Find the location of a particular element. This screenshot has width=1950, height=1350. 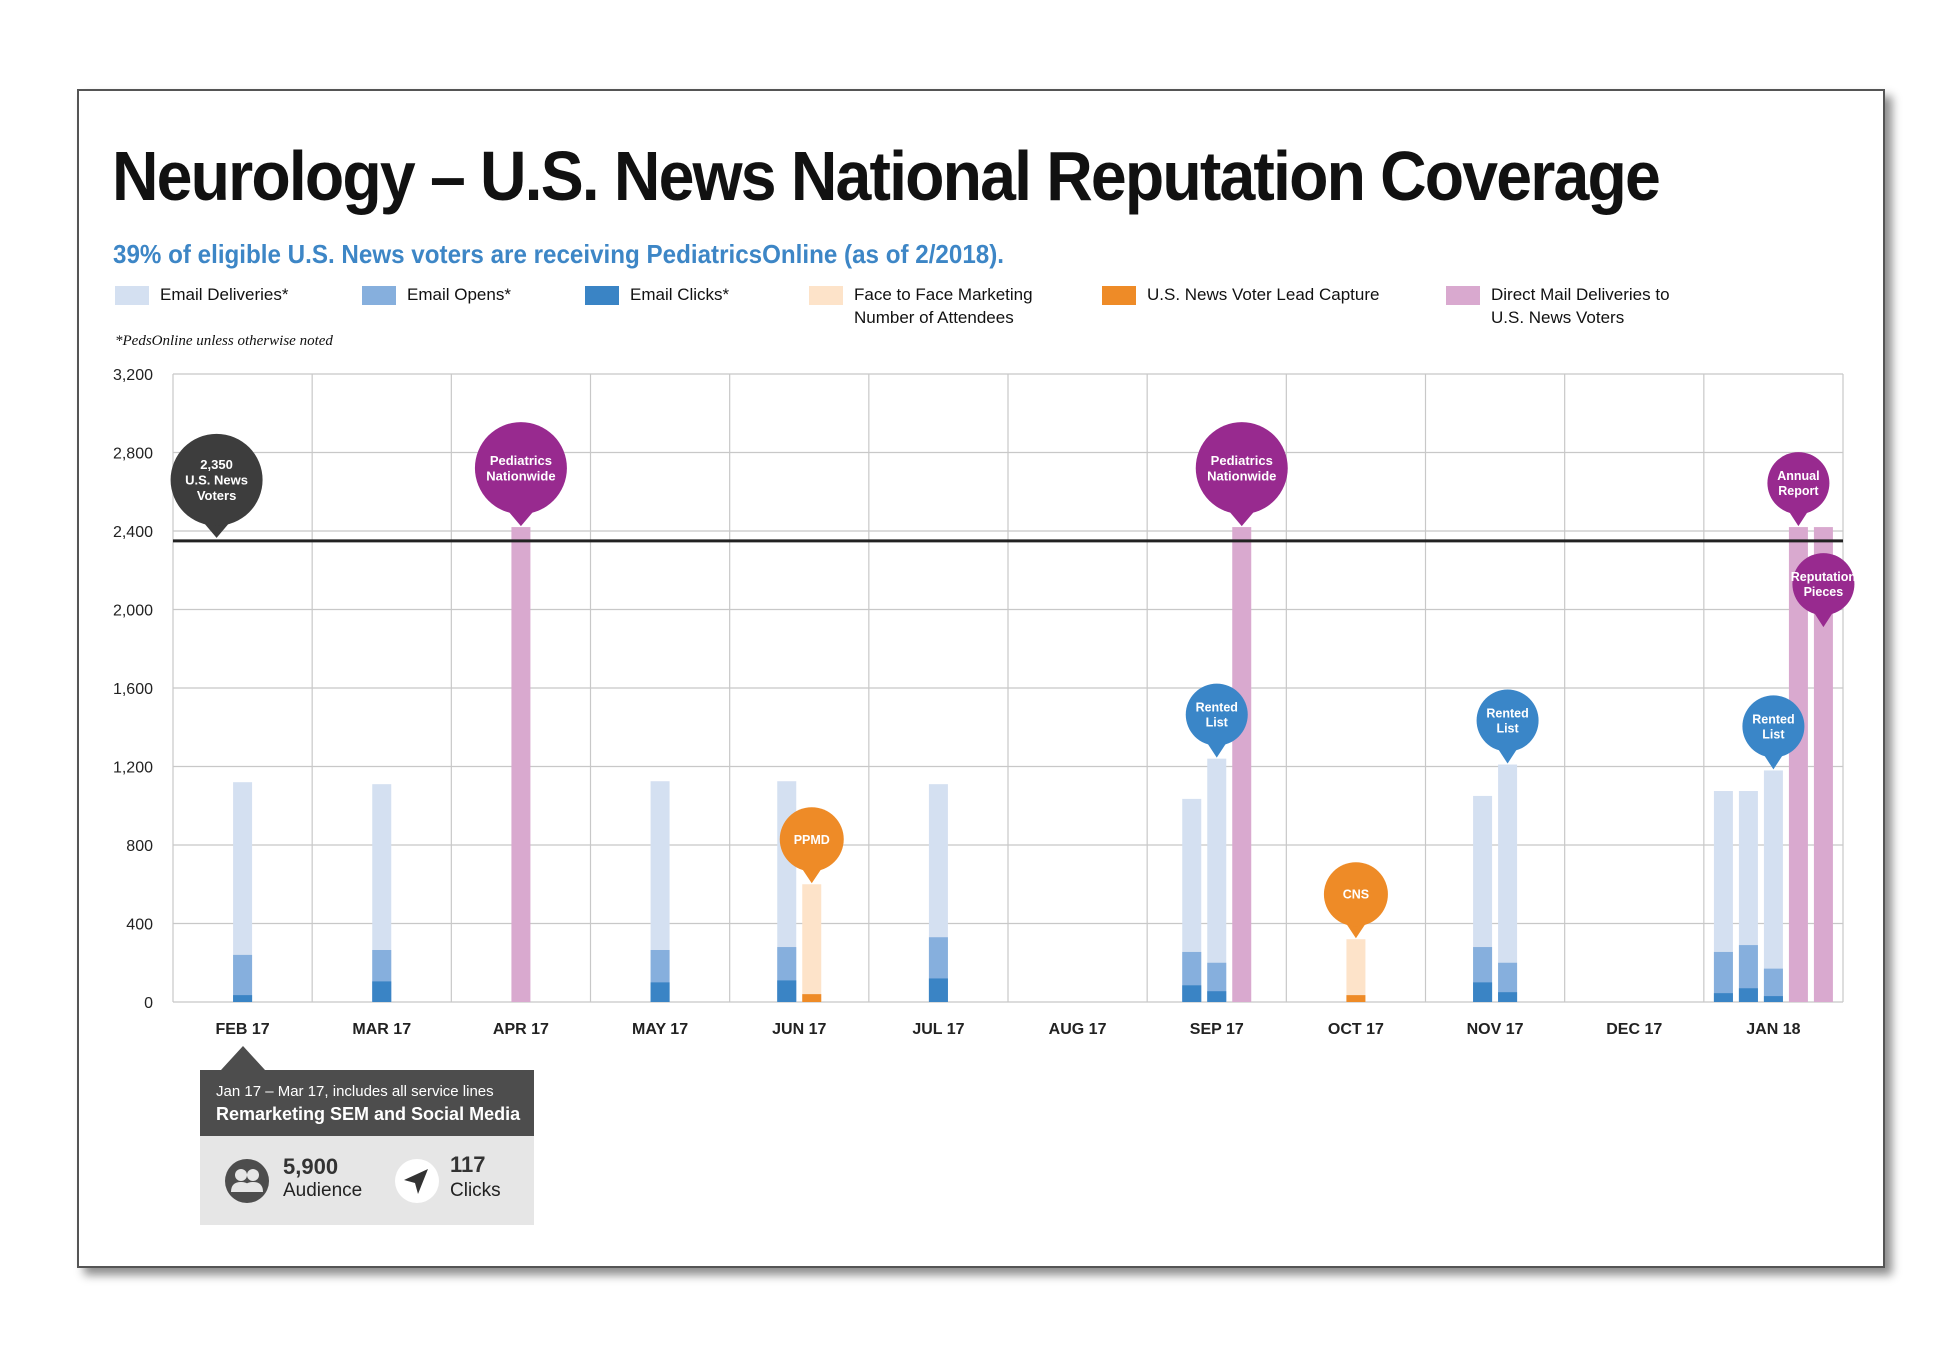

voters-marker-label: U.S. News is located at coordinates (216, 479).